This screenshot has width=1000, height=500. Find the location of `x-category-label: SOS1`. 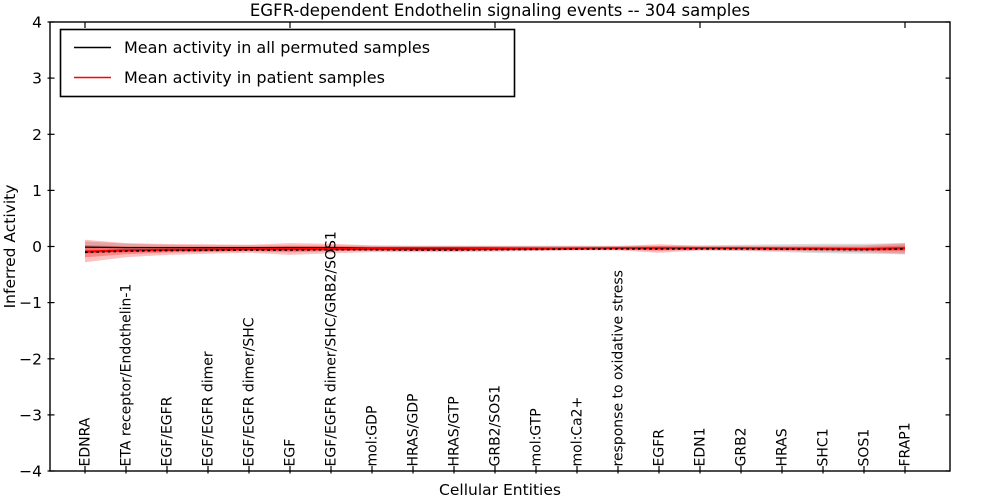

x-category-label: SOS1 is located at coordinates (865, 448).